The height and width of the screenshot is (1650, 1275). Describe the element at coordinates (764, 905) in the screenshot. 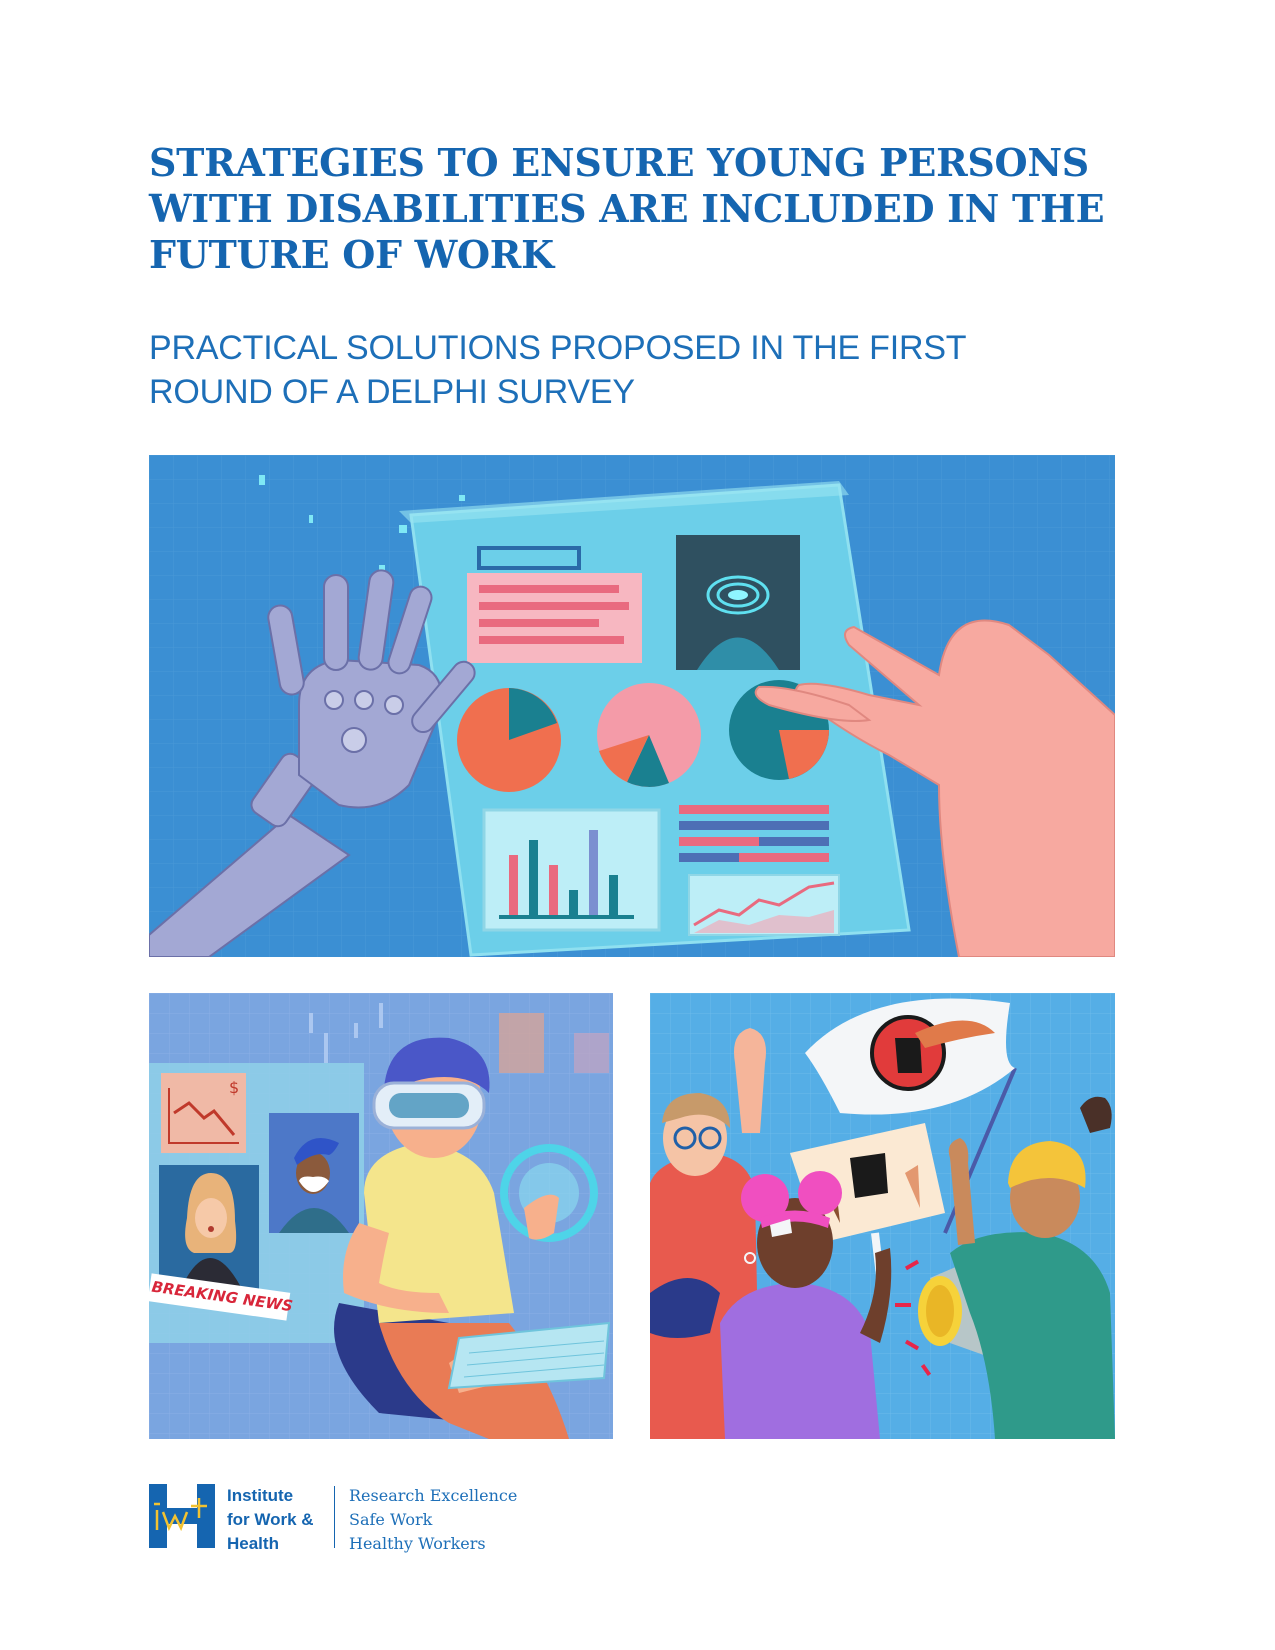

I see `tablet-line-chart` at that location.